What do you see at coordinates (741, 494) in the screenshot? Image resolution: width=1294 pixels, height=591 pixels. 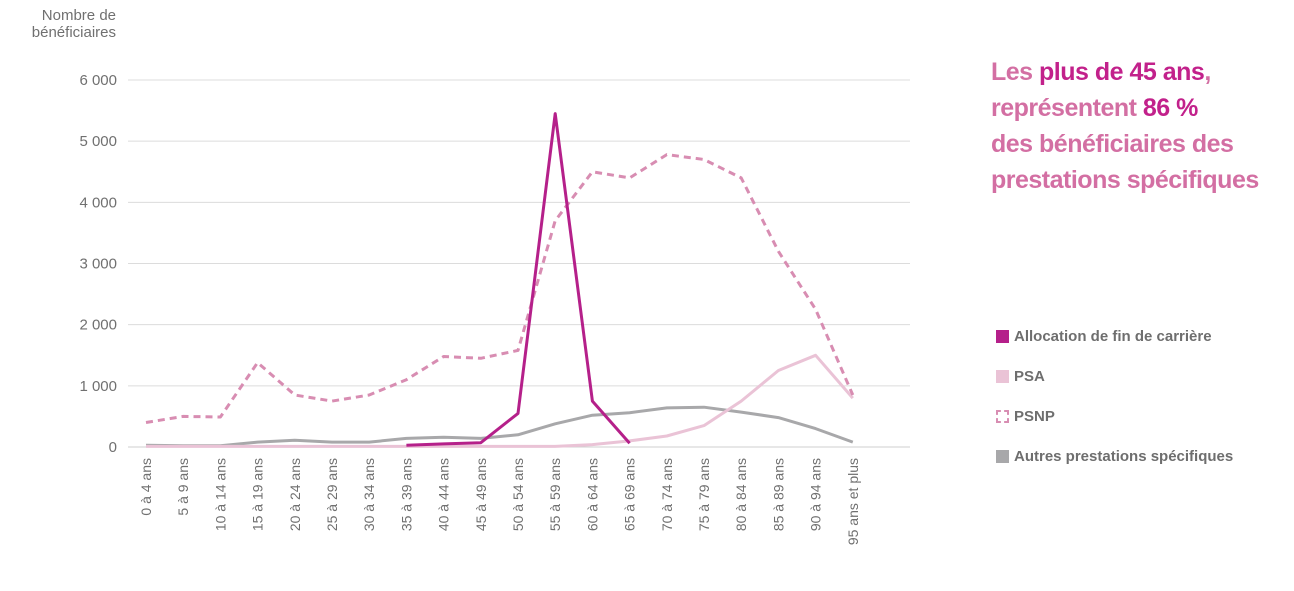 I see `x-tick-label: 80 à 84 ans` at bounding box center [741, 494].